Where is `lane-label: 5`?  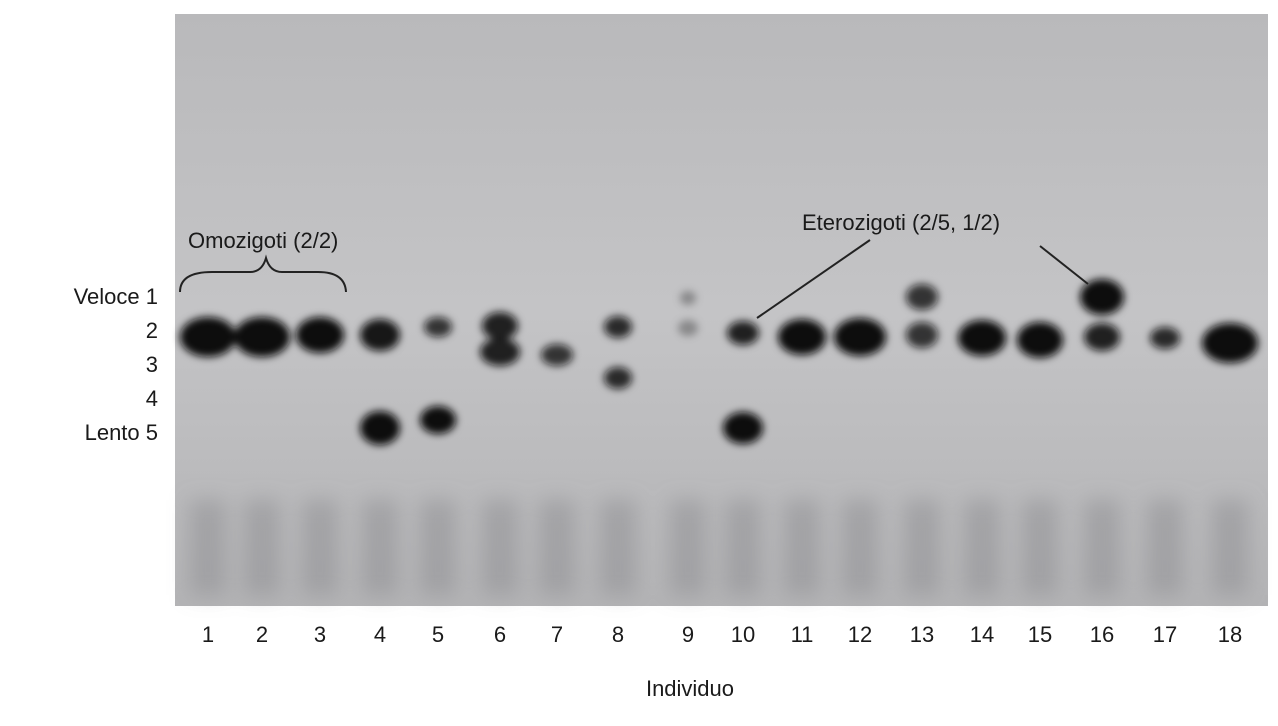
lane-label: 5 is located at coordinates (438, 634).